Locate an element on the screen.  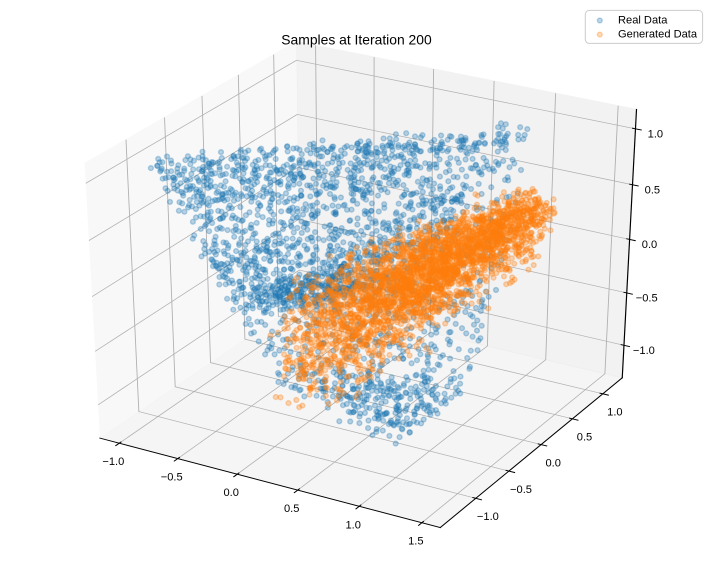
svg-text: Samples at Iteration 200 is located at coordinates (356, 39).